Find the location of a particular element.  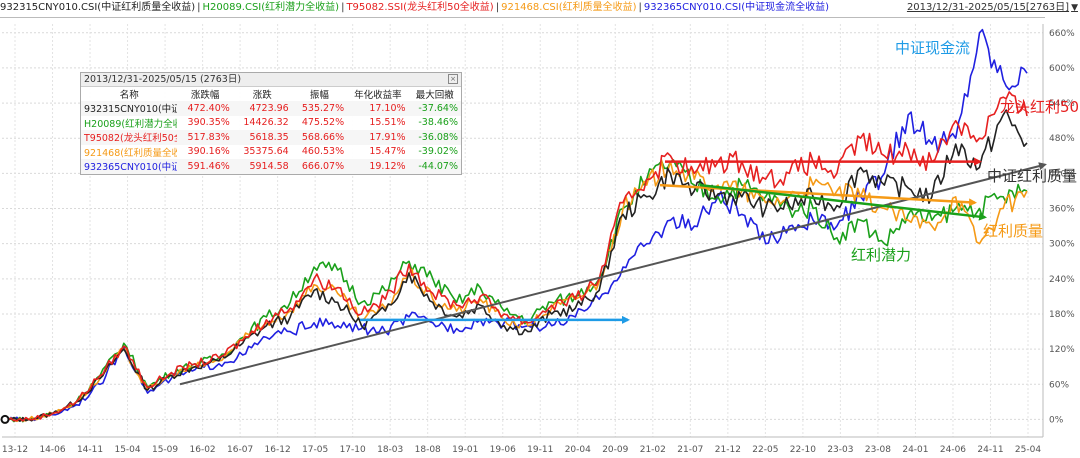

legend-item: 932365CNY010.CSI(中证现金流全收益) is located at coordinates (736, 7).